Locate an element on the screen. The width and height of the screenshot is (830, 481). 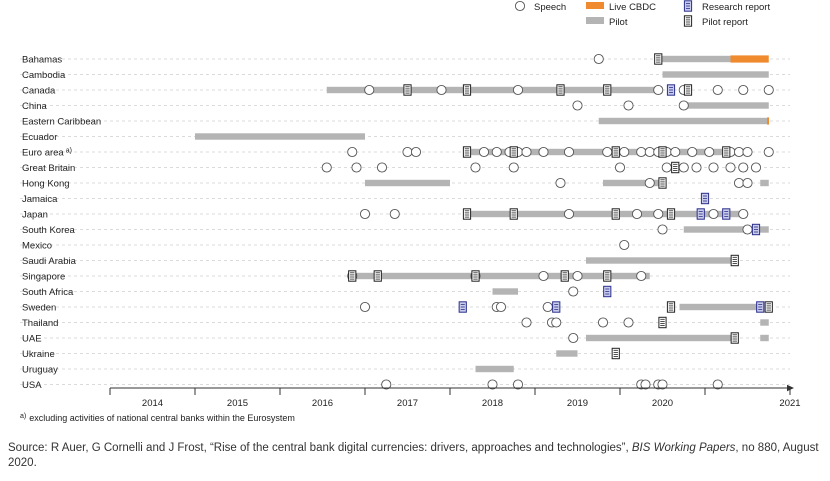
row-label: Euro area a) is located at coordinates (47, 152).